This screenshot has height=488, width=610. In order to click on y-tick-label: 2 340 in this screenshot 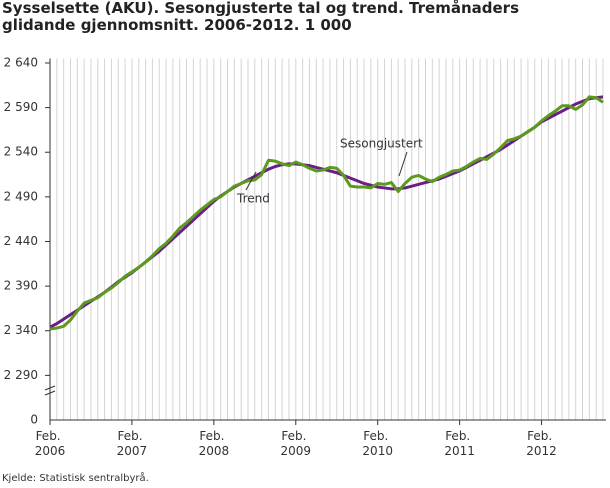, I will do `click(21, 330)`.